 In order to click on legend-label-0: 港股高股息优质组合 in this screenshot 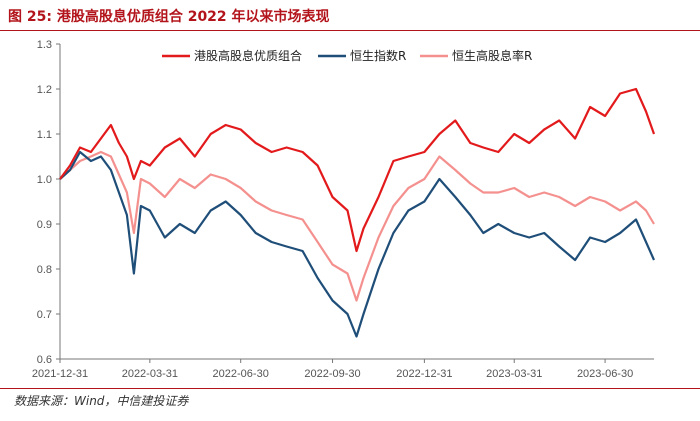, I will do `click(248, 55)`.